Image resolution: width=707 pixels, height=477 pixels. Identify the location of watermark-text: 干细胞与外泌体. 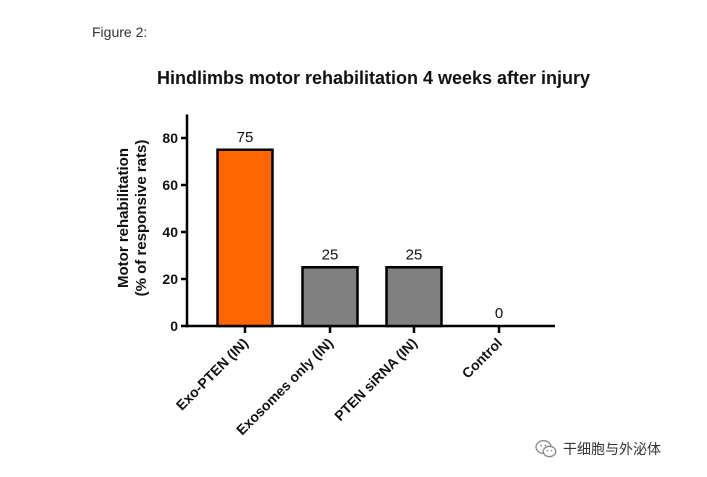
(612, 450).